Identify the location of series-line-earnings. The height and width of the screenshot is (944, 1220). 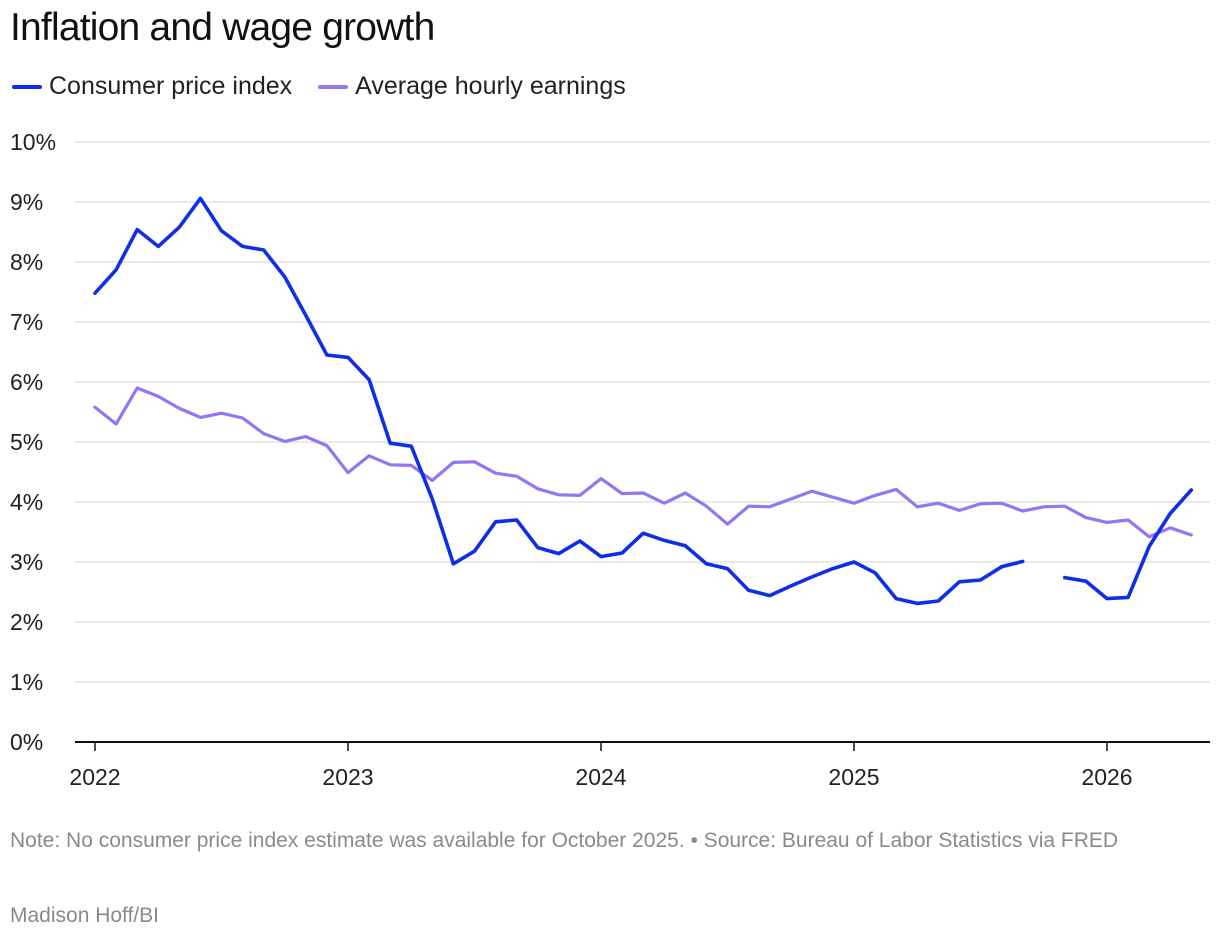
(643, 462).